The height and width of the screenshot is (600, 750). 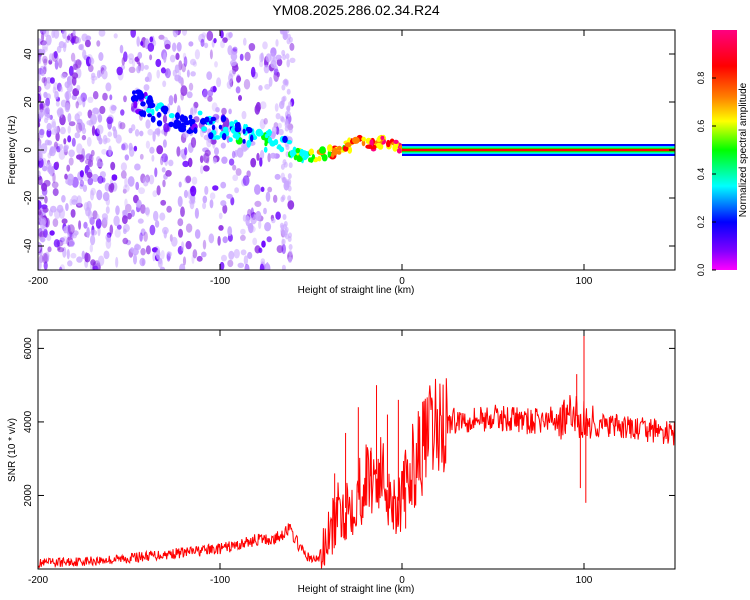 I want to click on colorbar-ticks: 0.0 0.2 0.4 0.6 0.8, so click(x=706, y=174).